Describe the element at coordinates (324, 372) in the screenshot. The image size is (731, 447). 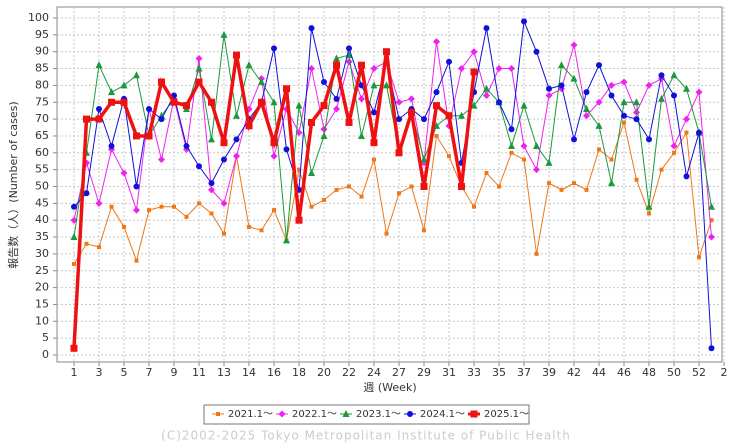
I see `x-tick-label: 20` at that location.